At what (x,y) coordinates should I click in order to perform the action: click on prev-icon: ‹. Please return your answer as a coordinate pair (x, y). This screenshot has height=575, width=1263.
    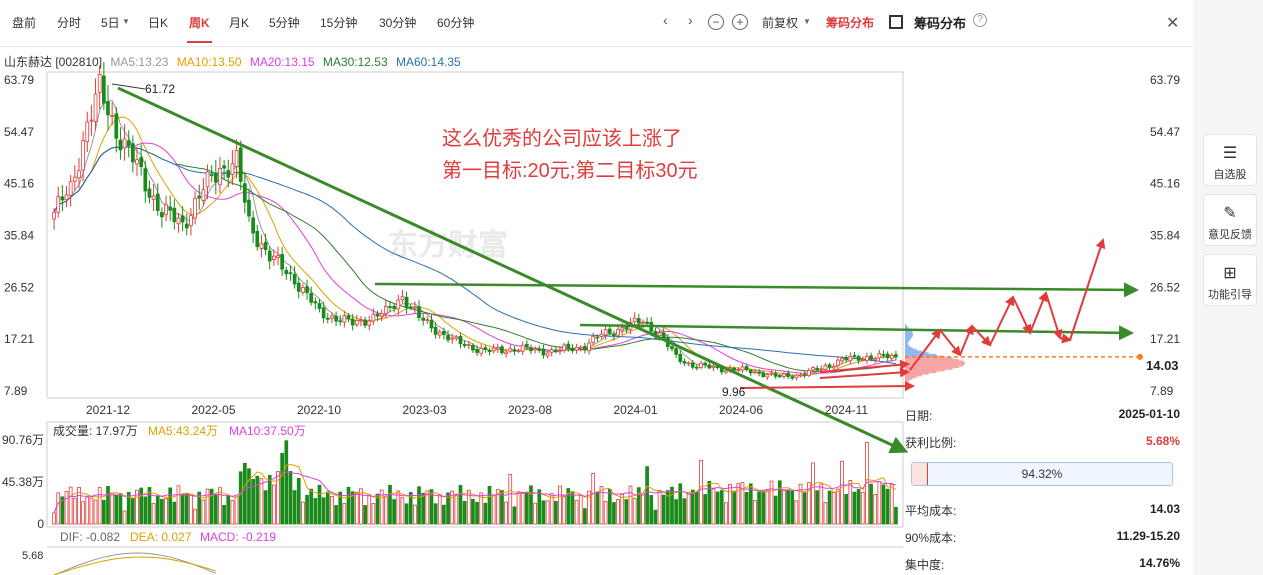
    Looking at the image, I should click on (665, 20).